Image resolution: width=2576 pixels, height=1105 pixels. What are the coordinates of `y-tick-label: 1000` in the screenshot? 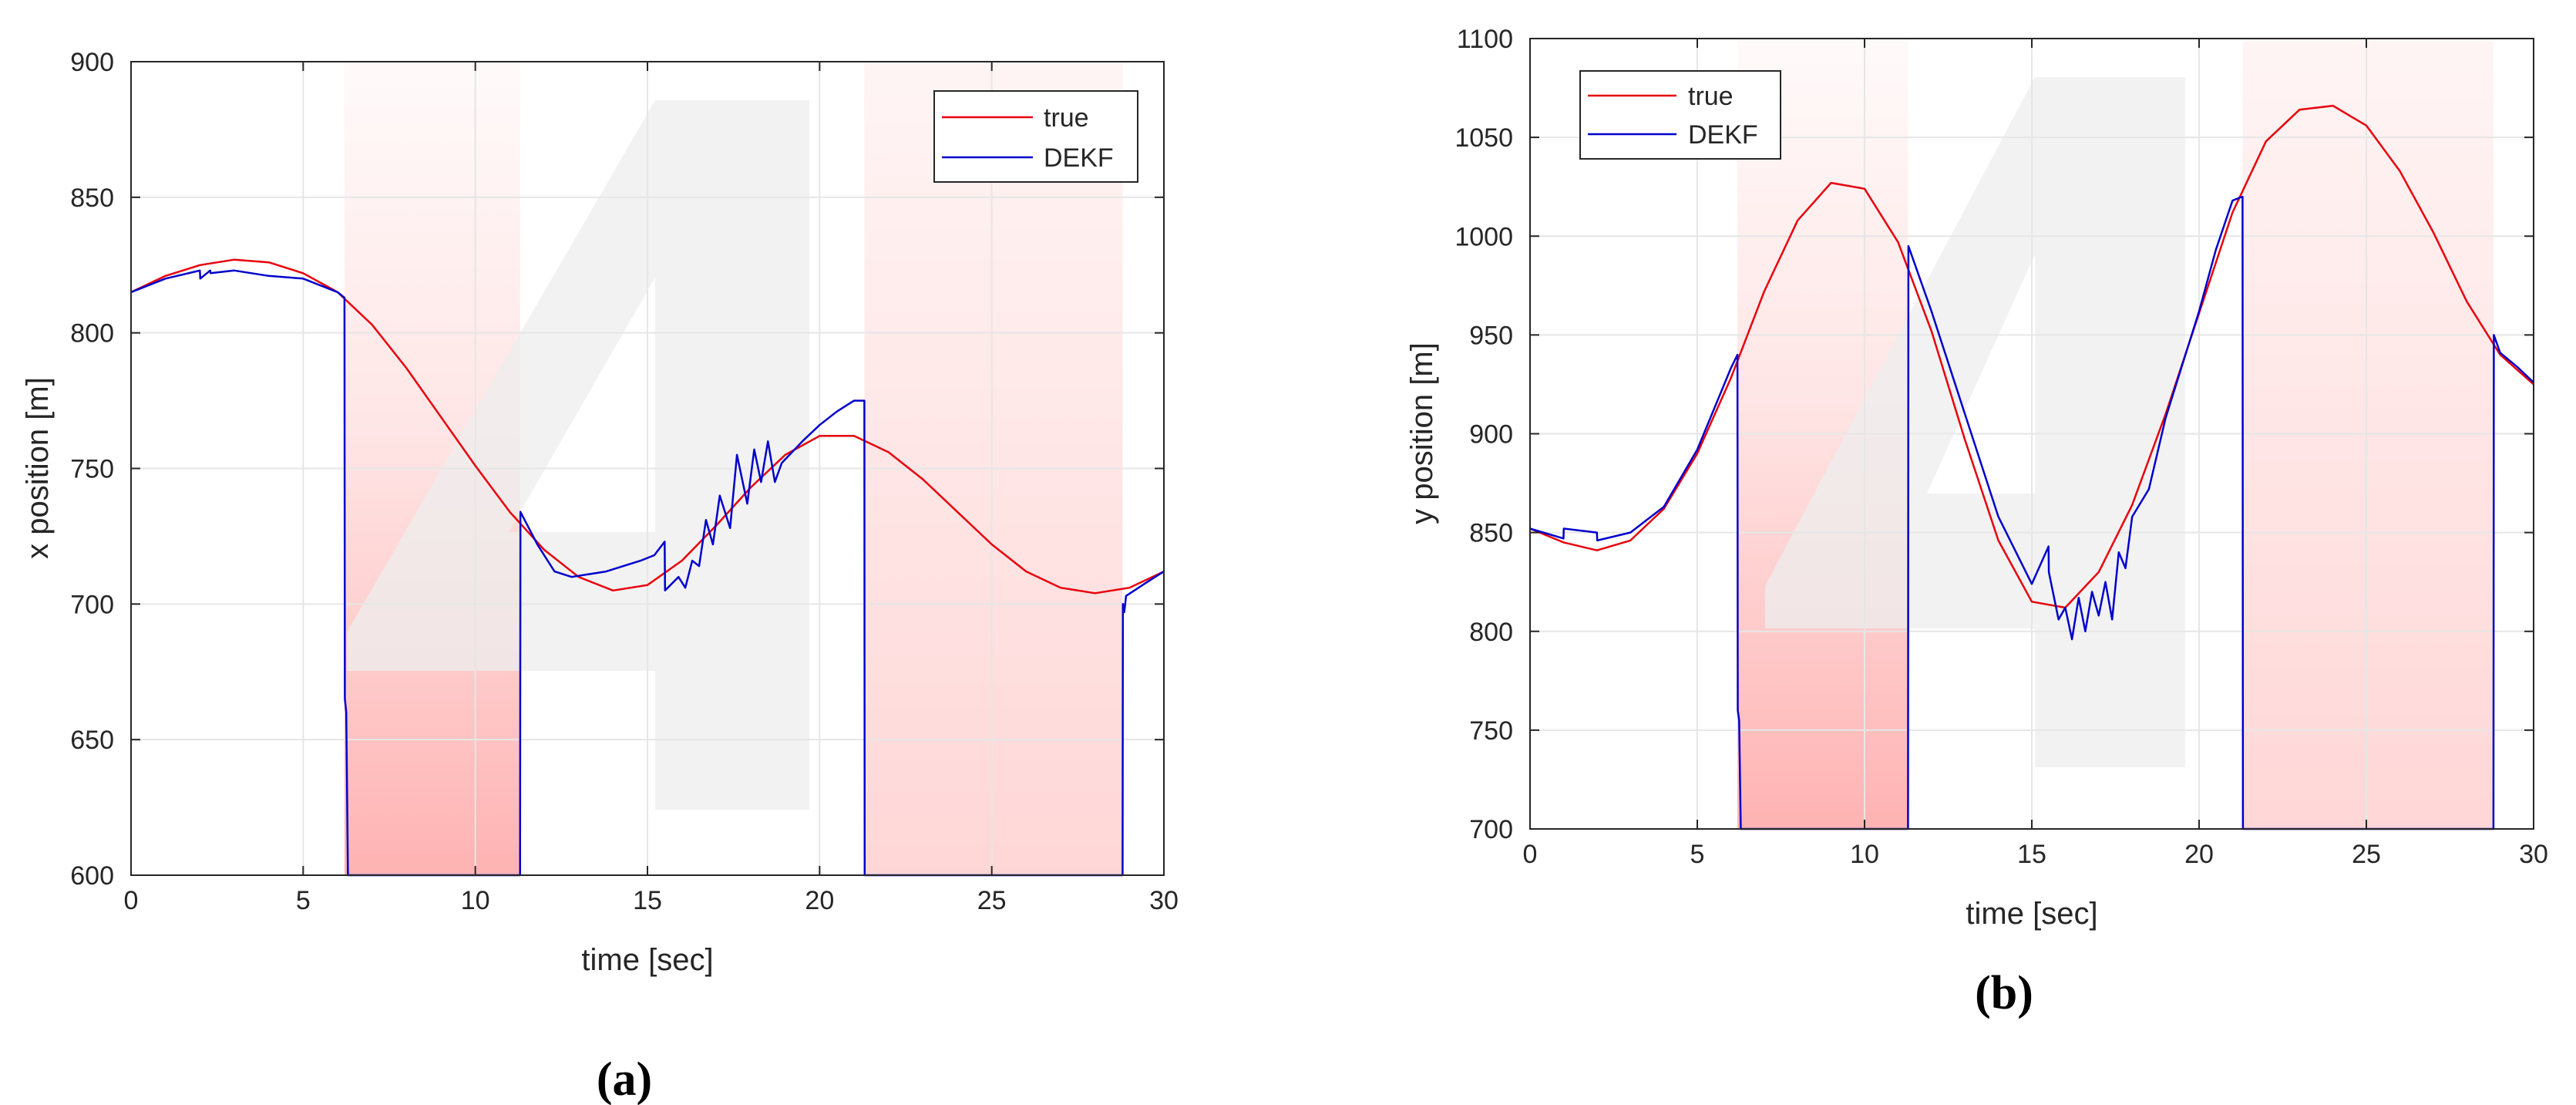 It's located at (1483, 236).